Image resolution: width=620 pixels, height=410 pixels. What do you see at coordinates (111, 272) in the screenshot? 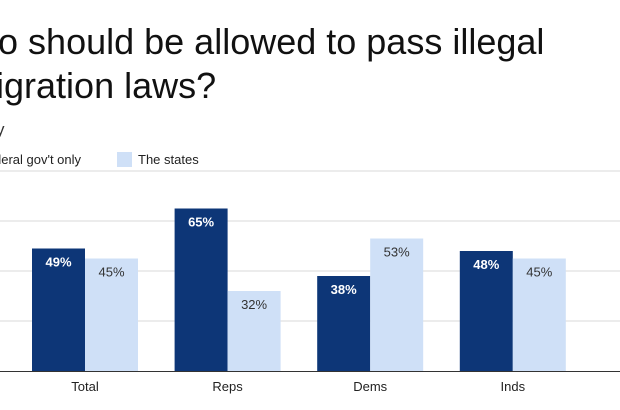
I see `data-label-total-states: 45%` at bounding box center [111, 272].